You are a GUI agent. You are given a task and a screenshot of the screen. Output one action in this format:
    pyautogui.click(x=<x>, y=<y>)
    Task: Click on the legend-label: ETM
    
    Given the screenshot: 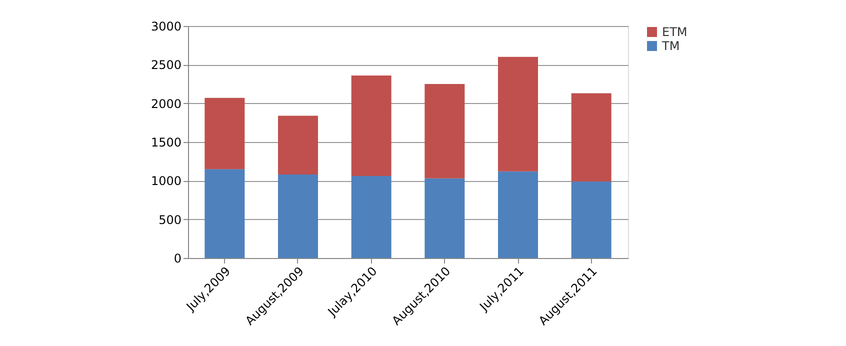 What is the action you would take?
    pyautogui.click(x=675, y=32)
    